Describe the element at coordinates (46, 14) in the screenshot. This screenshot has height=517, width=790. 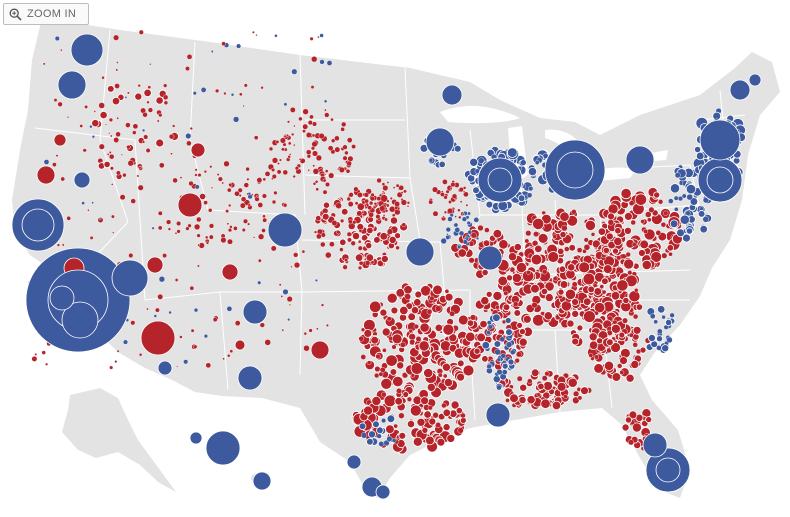
I see `zoom-in-button: ZOOM IN` at that location.